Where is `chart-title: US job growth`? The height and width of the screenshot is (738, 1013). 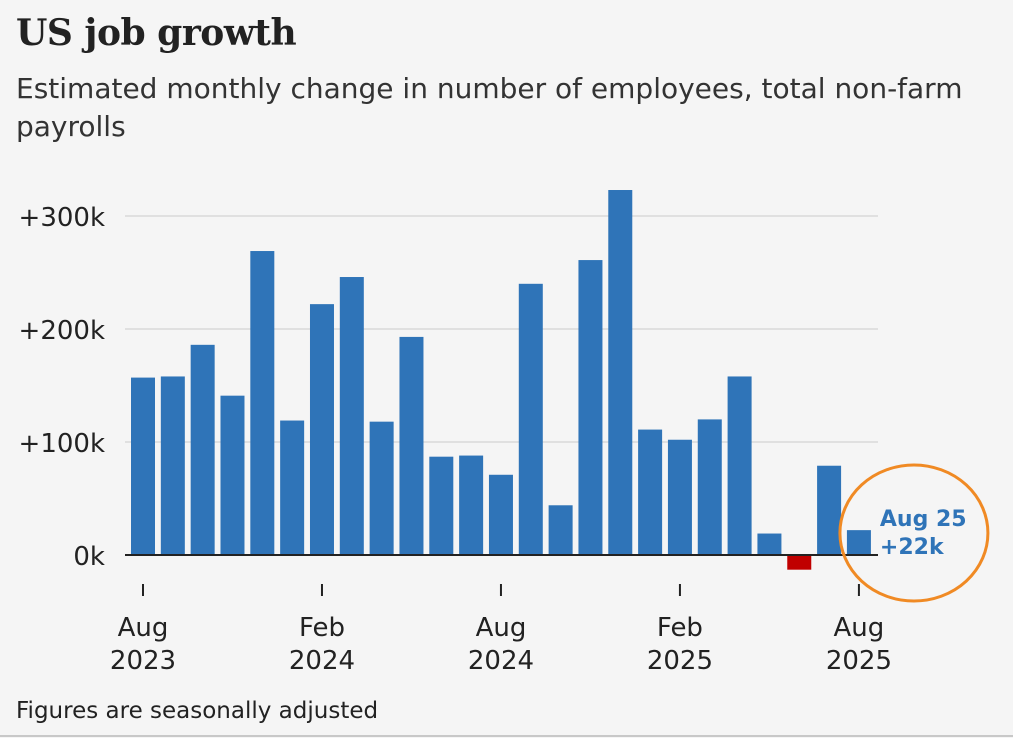
chart-title: US job growth is located at coordinates (156, 33).